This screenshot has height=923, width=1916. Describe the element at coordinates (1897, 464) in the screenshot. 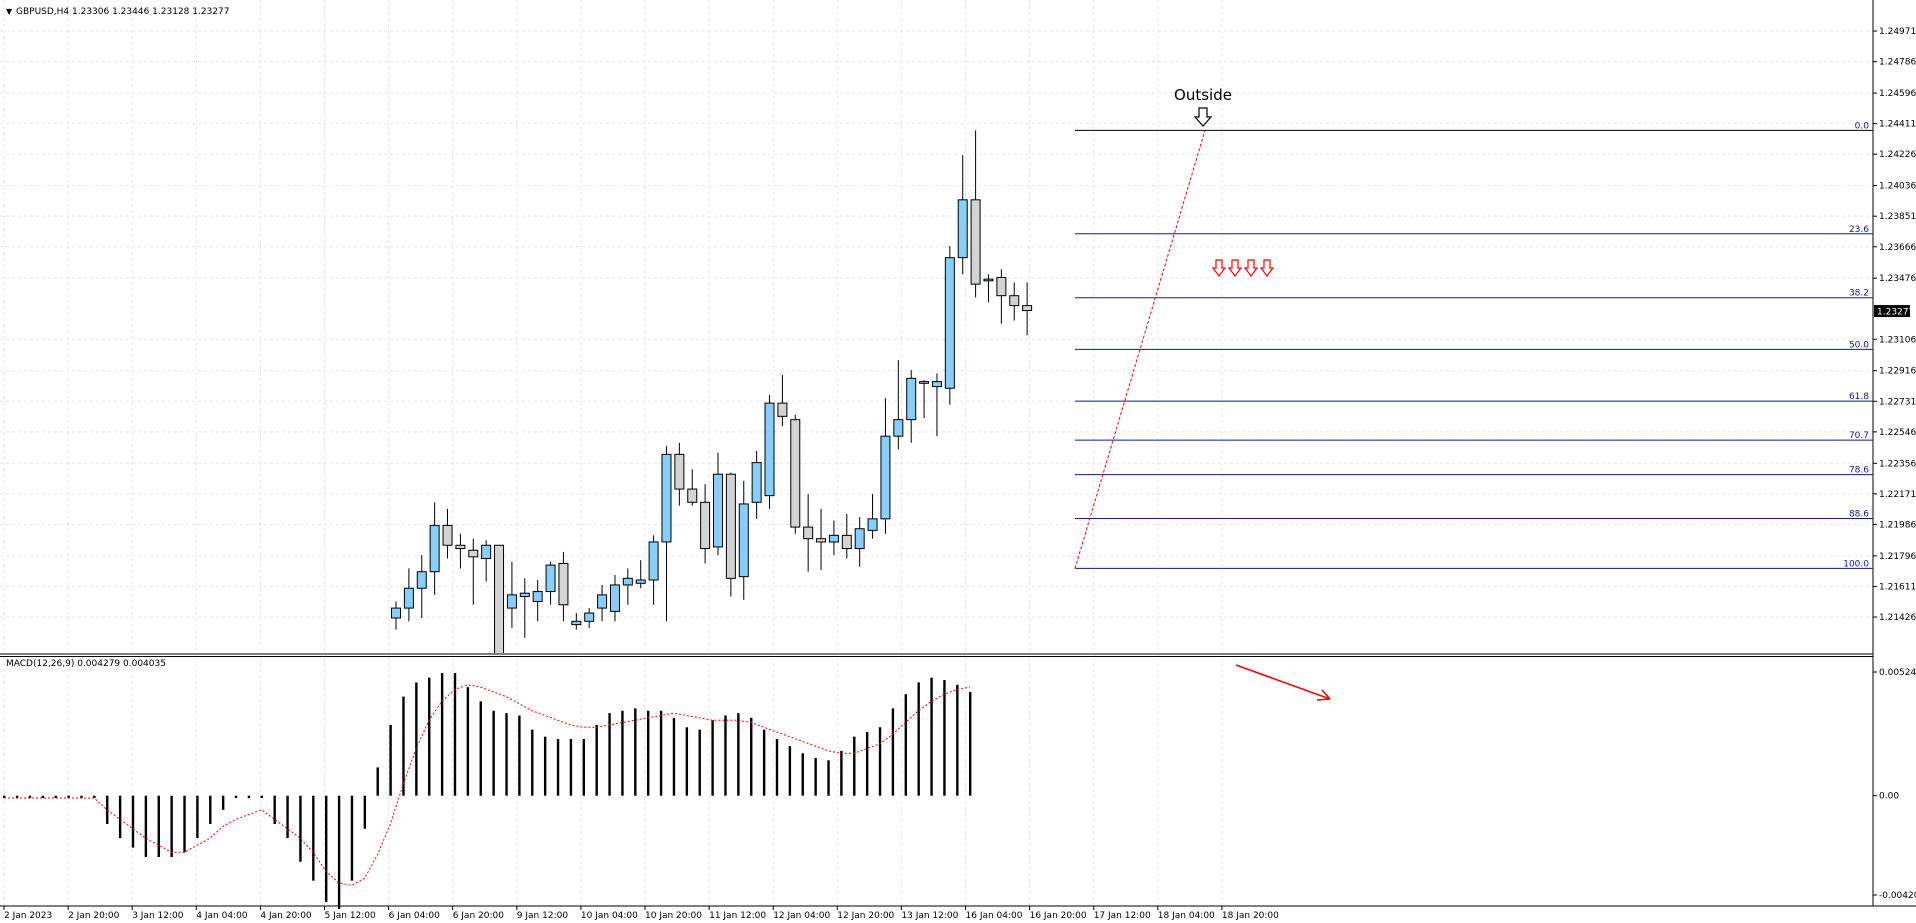

I see `price-tick-label: 1.22356` at that location.